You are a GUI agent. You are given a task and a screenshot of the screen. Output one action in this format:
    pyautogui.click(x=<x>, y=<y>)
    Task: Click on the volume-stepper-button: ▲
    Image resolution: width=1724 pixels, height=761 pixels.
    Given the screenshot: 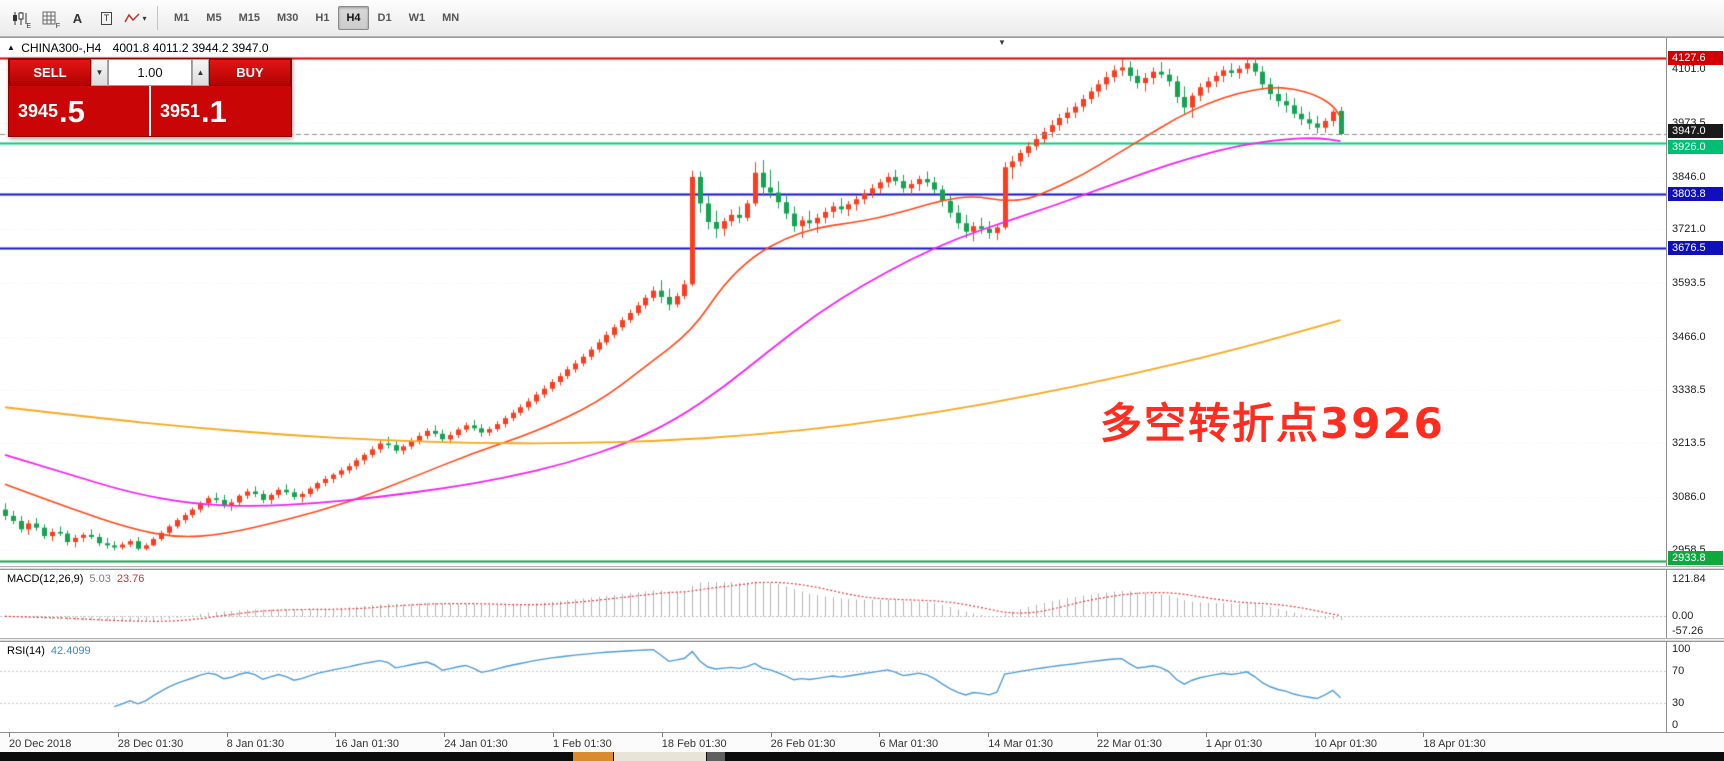 What is the action you would take?
    pyautogui.click(x=200, y=72)
    